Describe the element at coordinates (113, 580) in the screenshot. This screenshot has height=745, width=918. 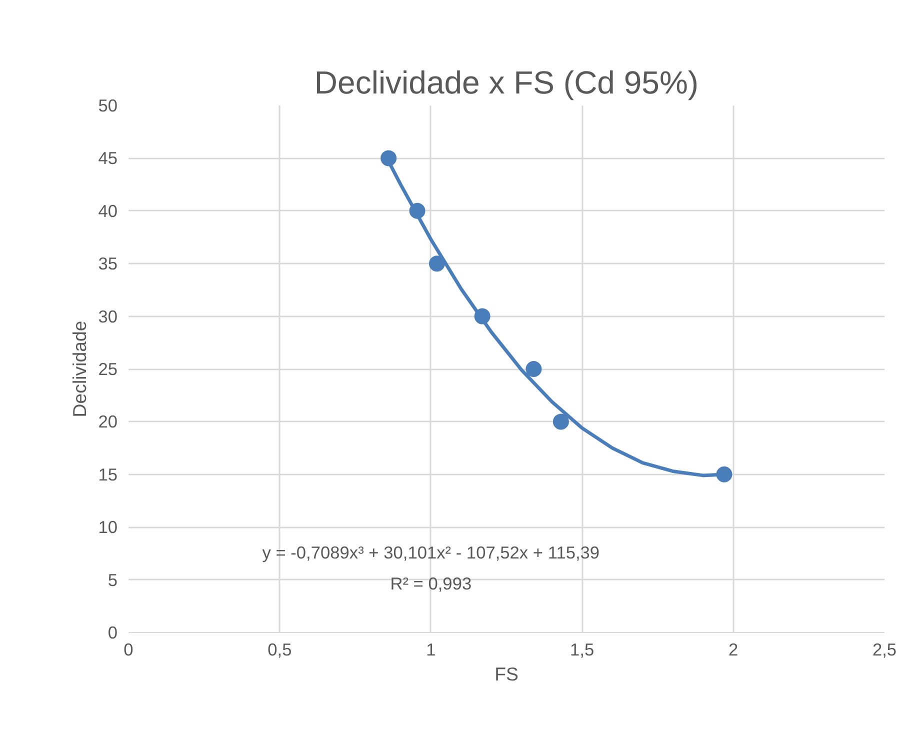
I see `y-tick-label: 5` at that location.